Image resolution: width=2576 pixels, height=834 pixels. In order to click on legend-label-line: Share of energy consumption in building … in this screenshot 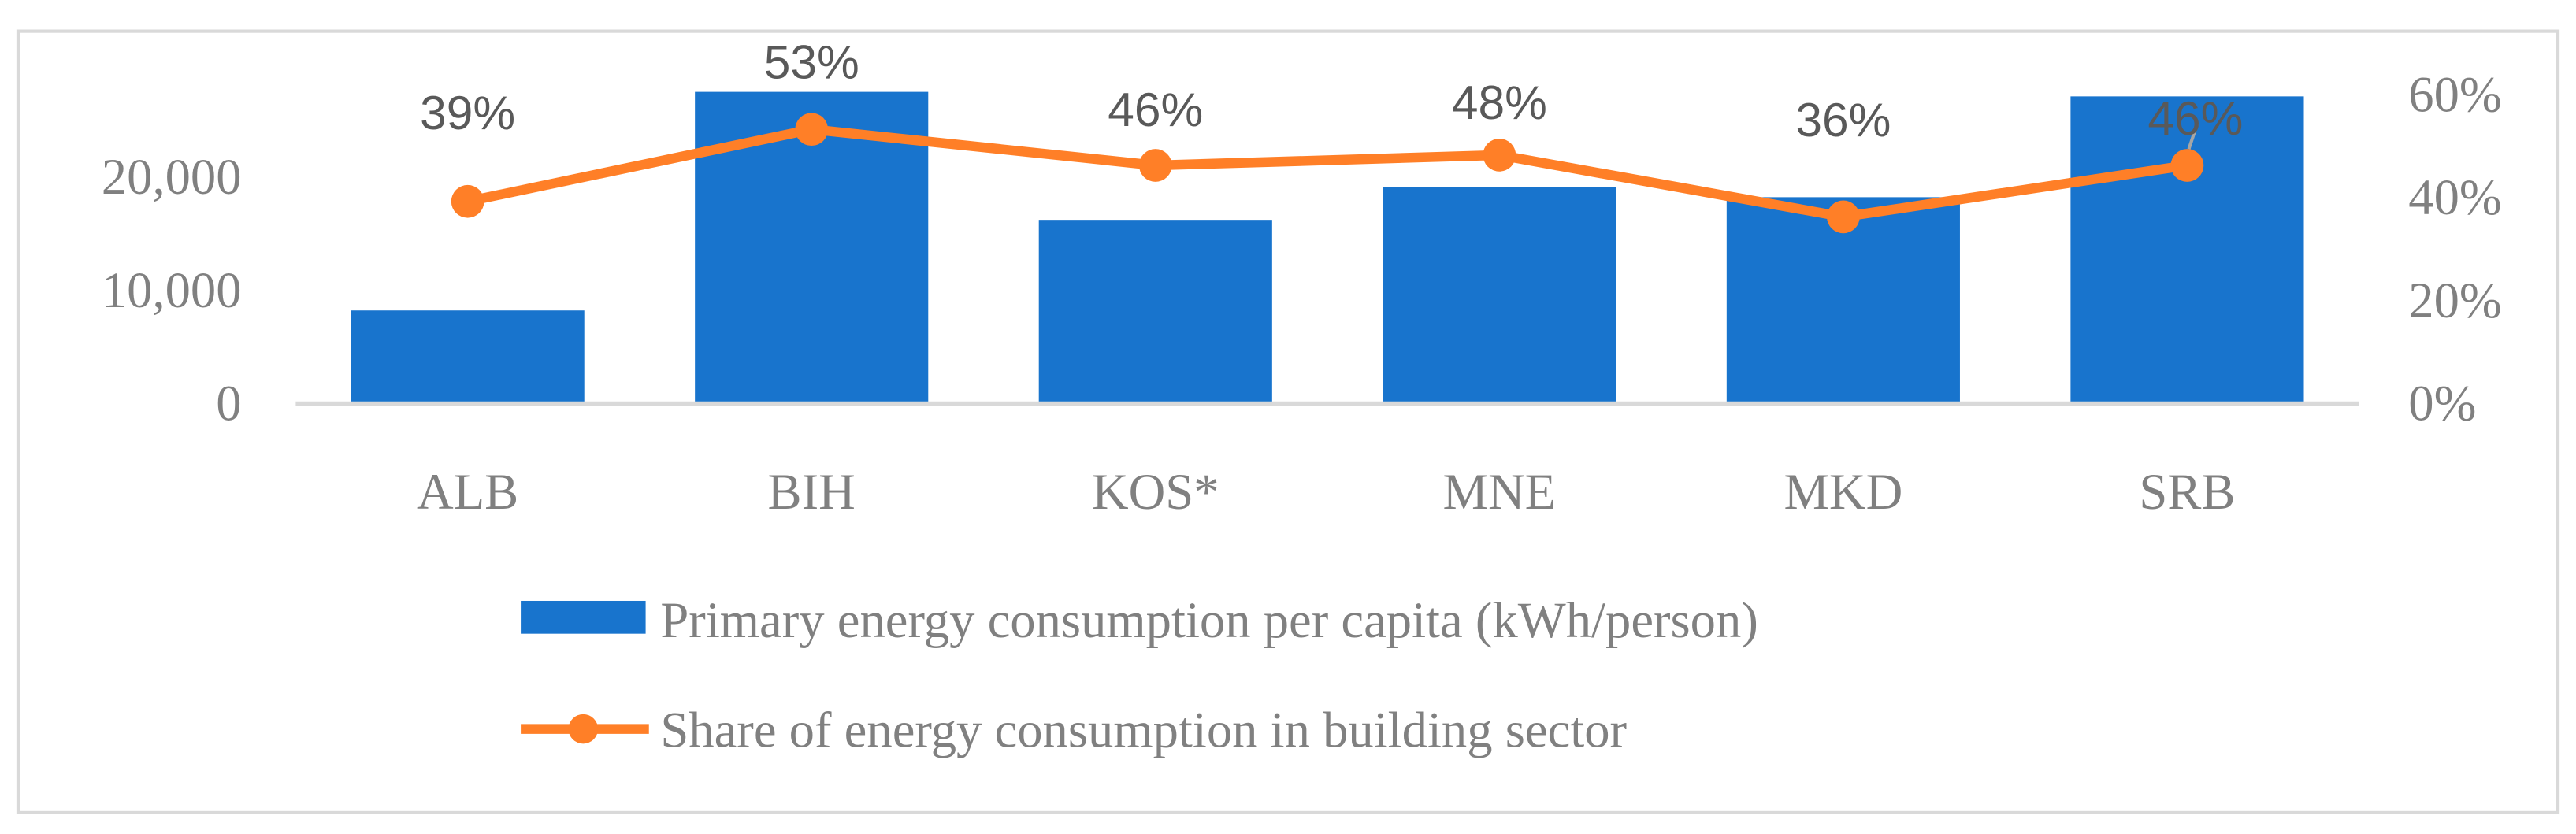, I will do `click(1143, 730)`.